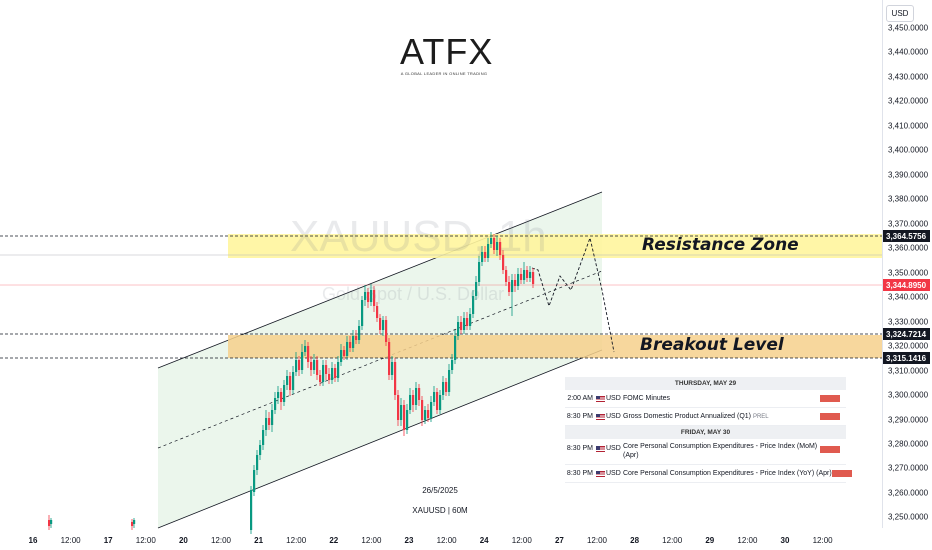  I want to click on price-tick-label: 3,320.0000, so click(908, 346).